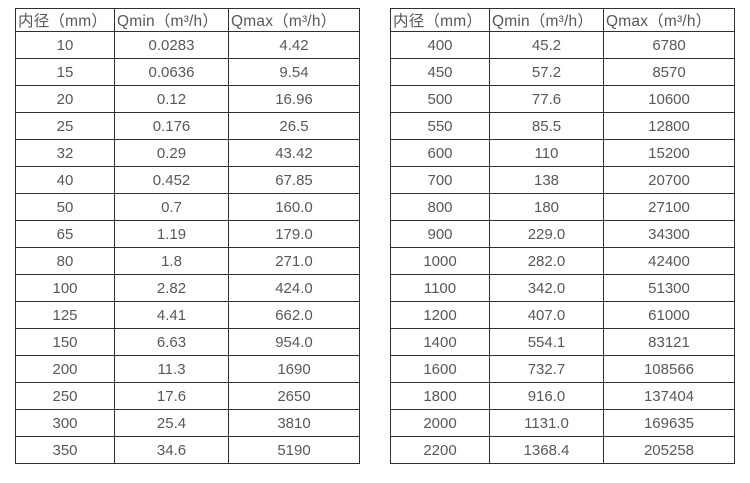 The image size is (750, 483). I want to click on table-cell: 662.0, so click(294, 315).